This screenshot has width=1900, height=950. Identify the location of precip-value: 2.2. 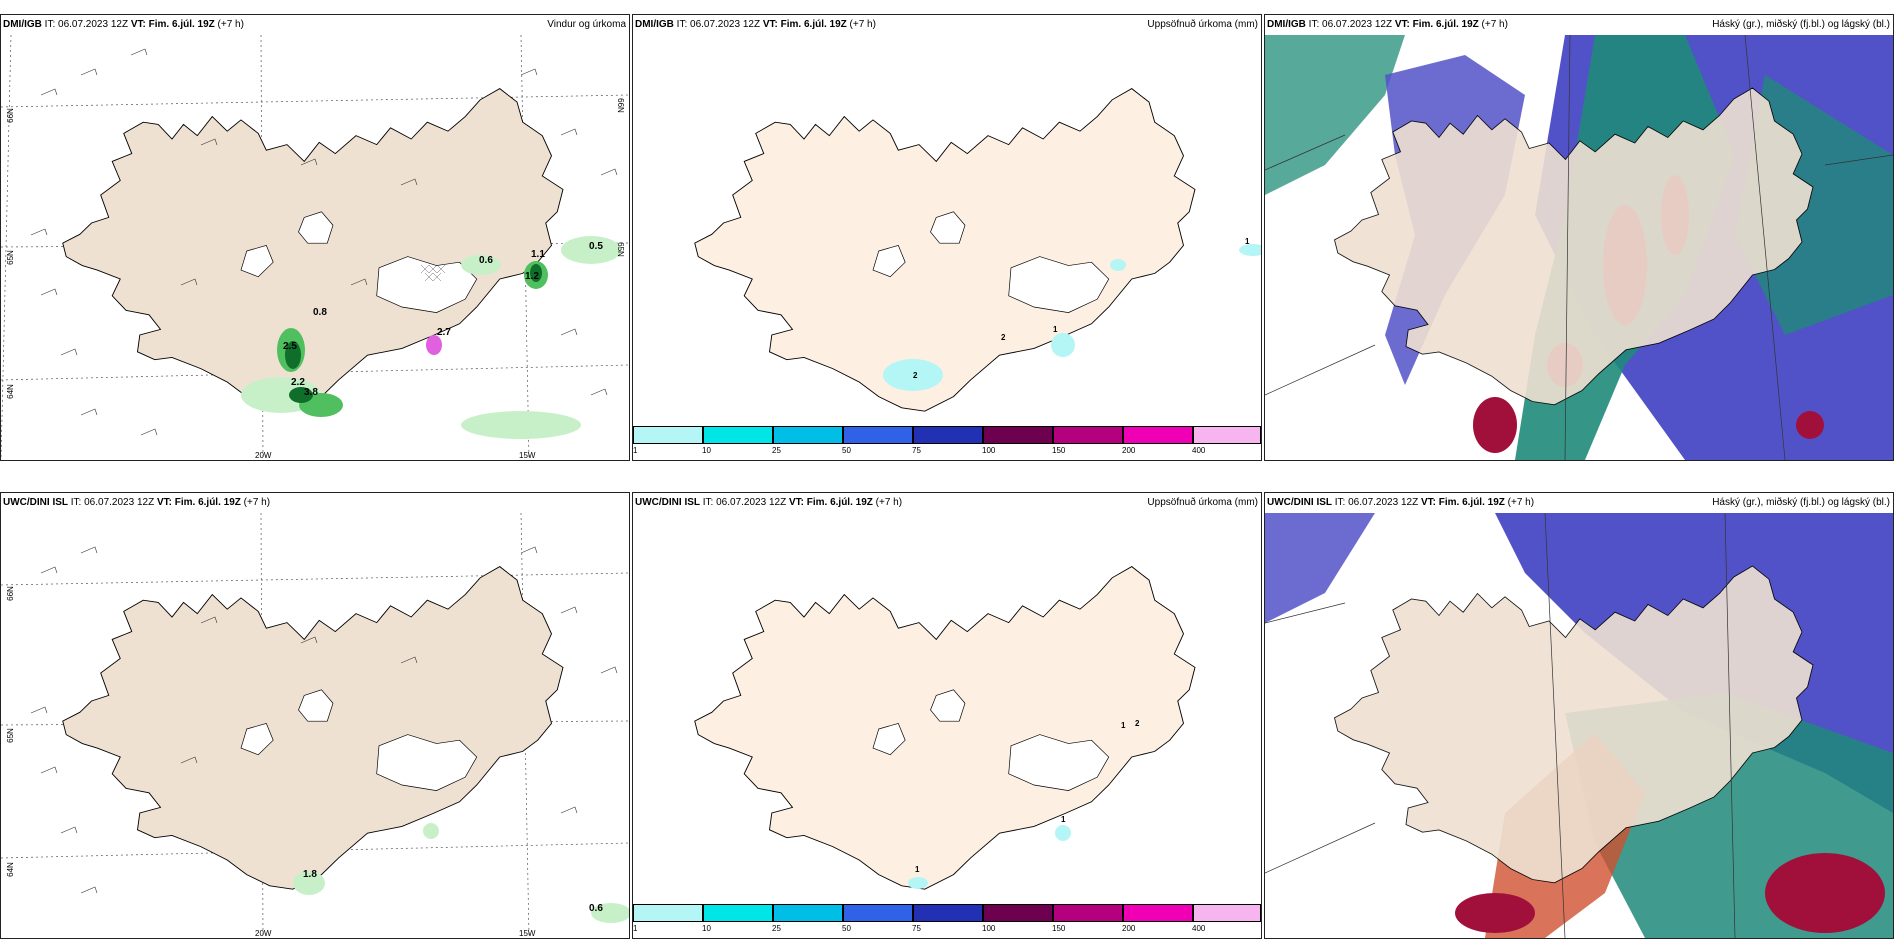
(298, 382).